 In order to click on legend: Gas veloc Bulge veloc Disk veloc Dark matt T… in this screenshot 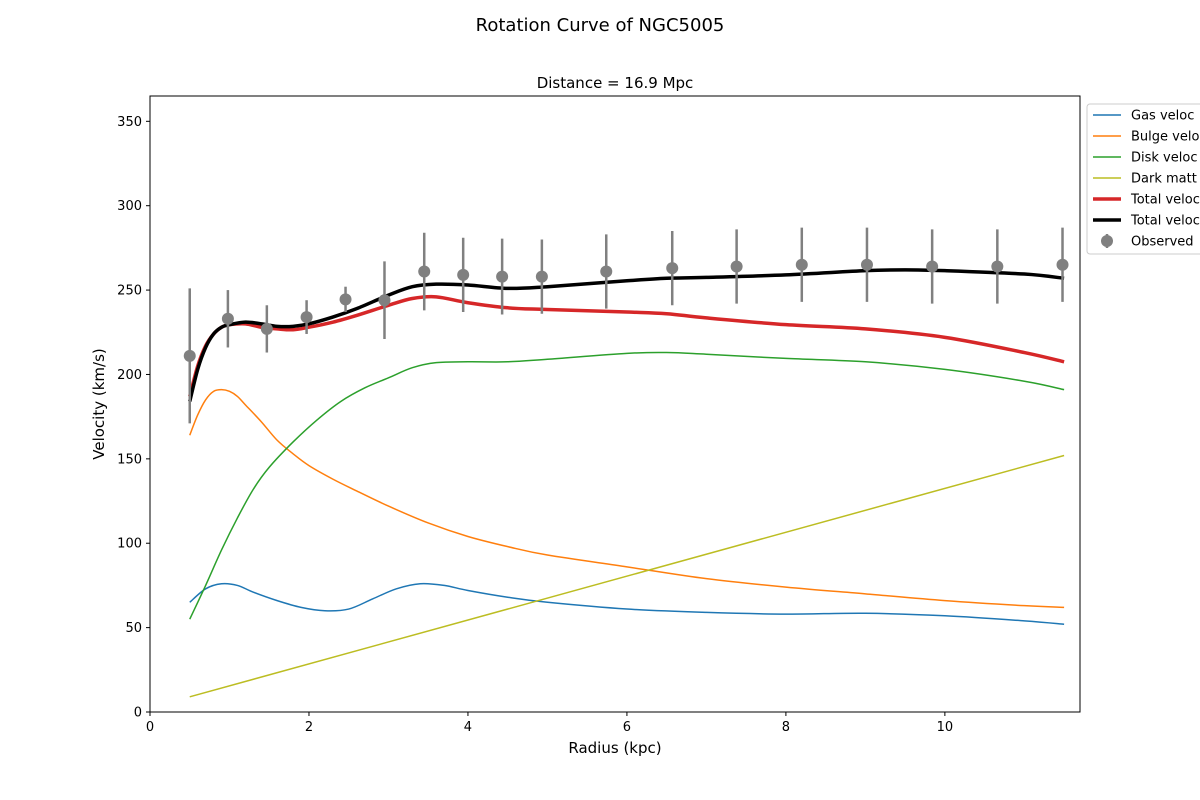, I will do `click(1143, 179)`.